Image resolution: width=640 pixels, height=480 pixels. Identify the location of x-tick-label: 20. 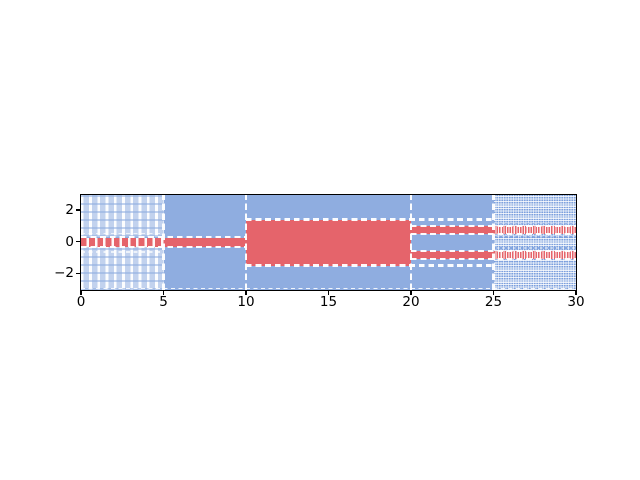
(411, 302).